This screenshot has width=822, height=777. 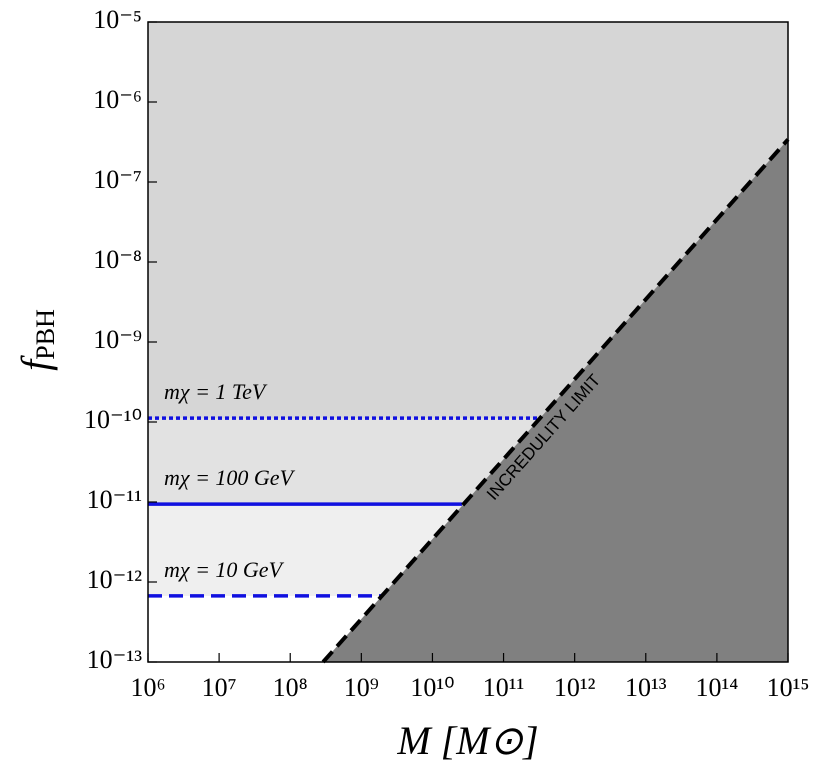 I want to click on y-axis-label: fPBH, so click(x=36, y=340).